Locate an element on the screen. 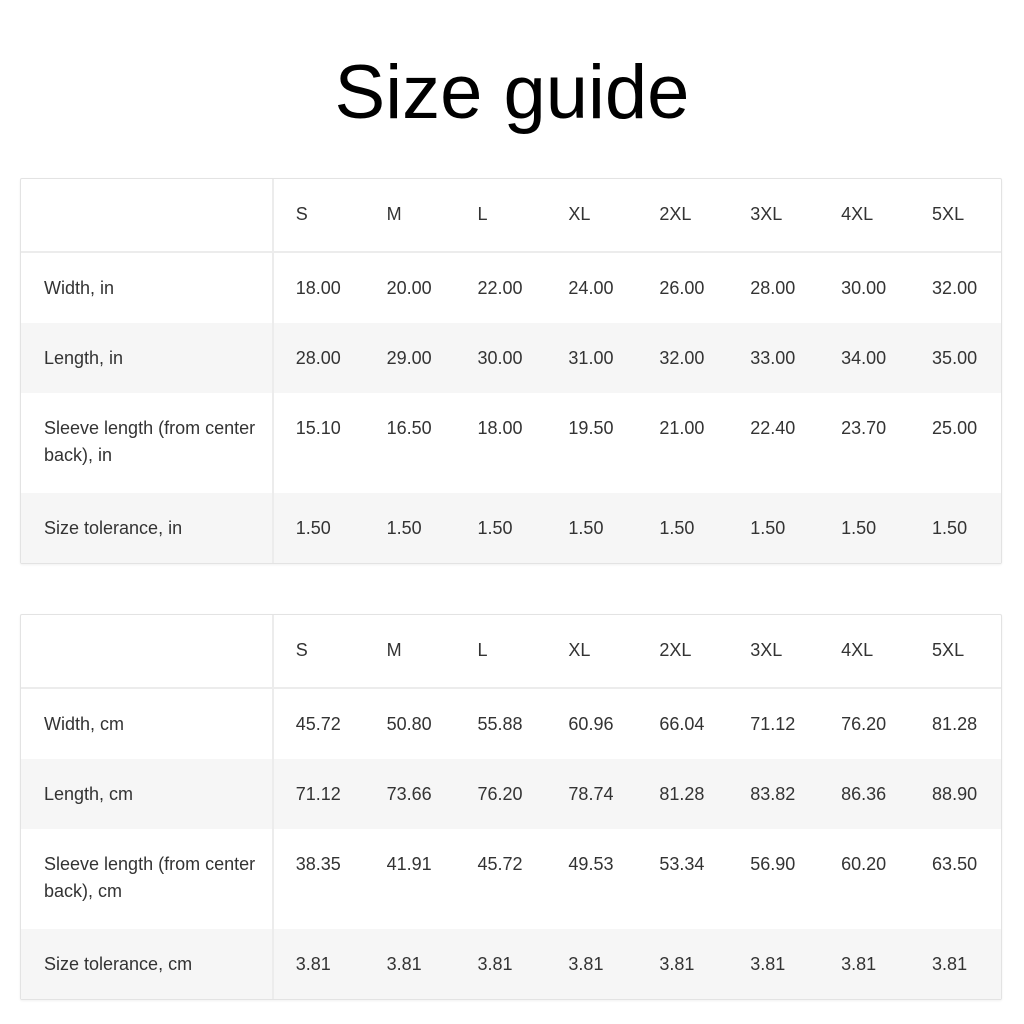  table-cell: 22.00 is located at coordinates (500, 288).